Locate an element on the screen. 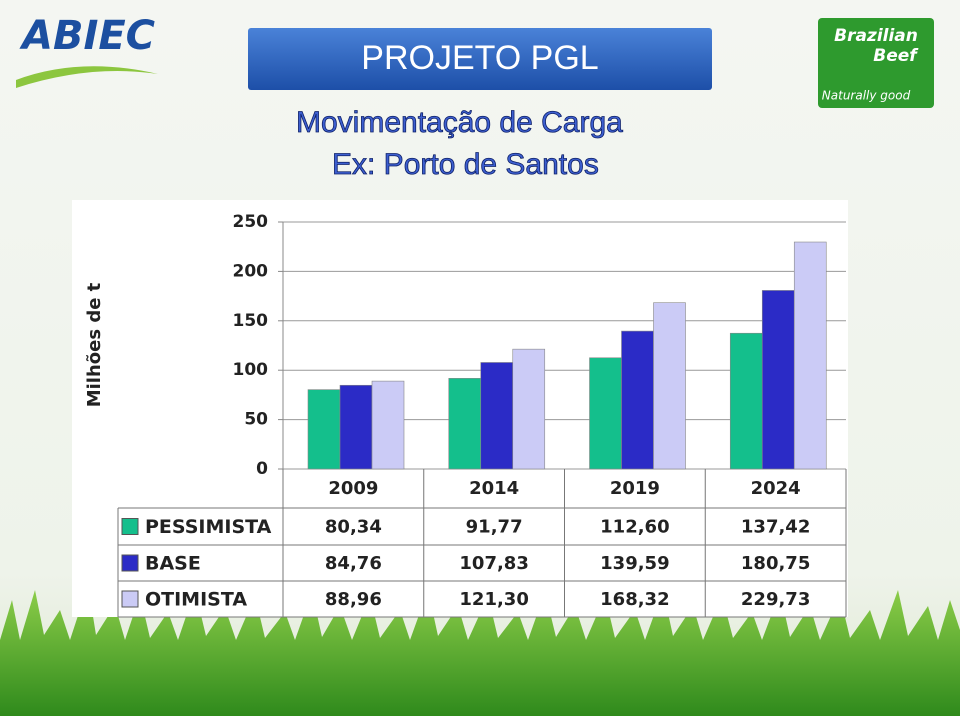 This screenshot has height=720, width=960. table-value: 168,32 is located at coordinates (634, 599).